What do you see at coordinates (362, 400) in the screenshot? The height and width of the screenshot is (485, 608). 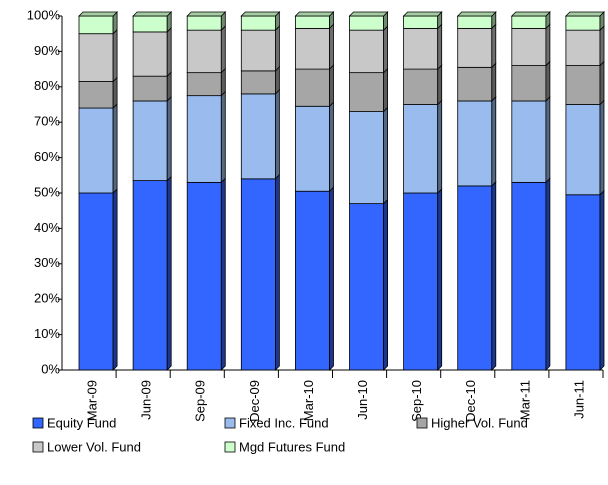 I see `x-tick-label: Jun-10` at bounding box center [362, 400].